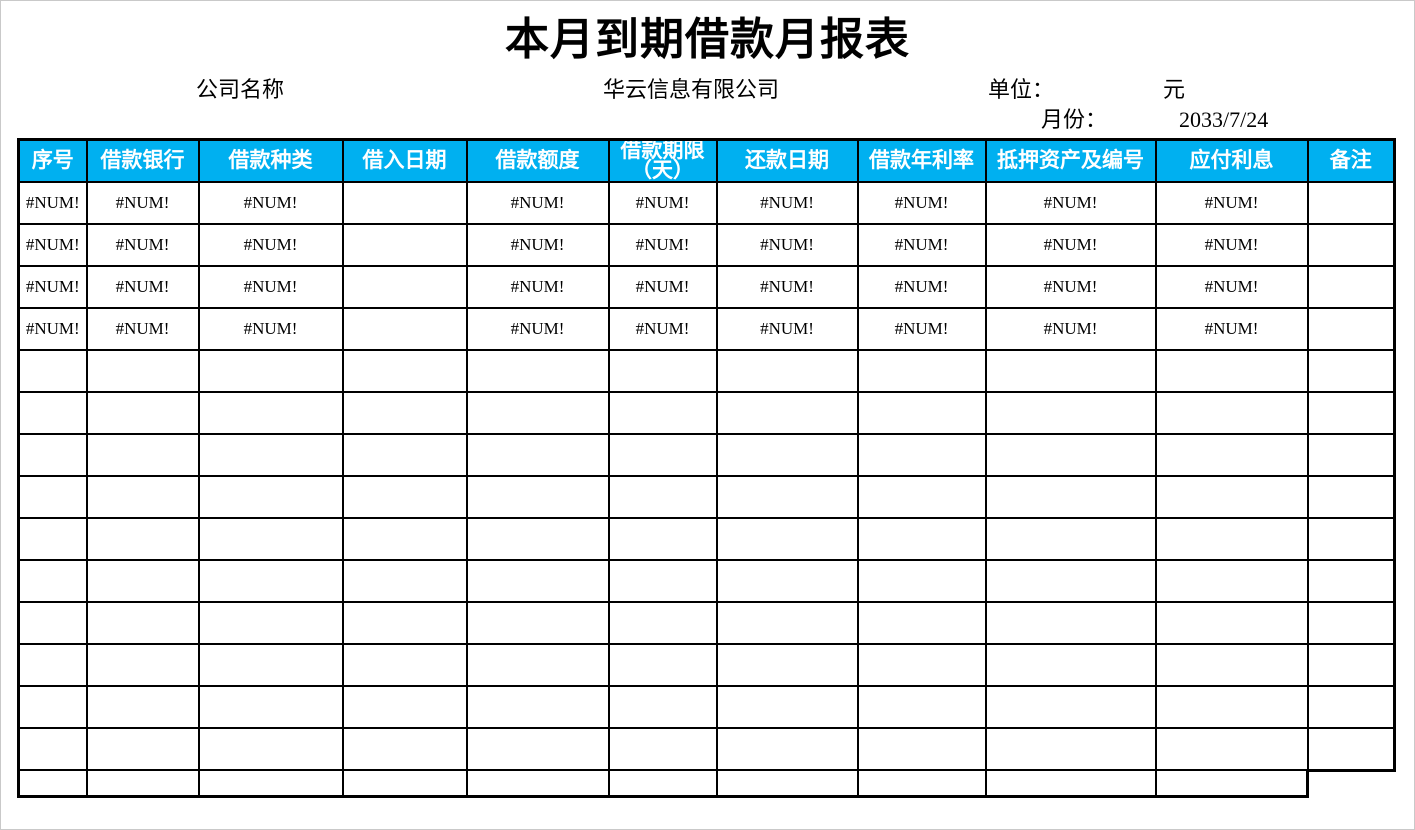 The image size is (1415, 830). I want to click on cell-r14c5, so click(662, 783).